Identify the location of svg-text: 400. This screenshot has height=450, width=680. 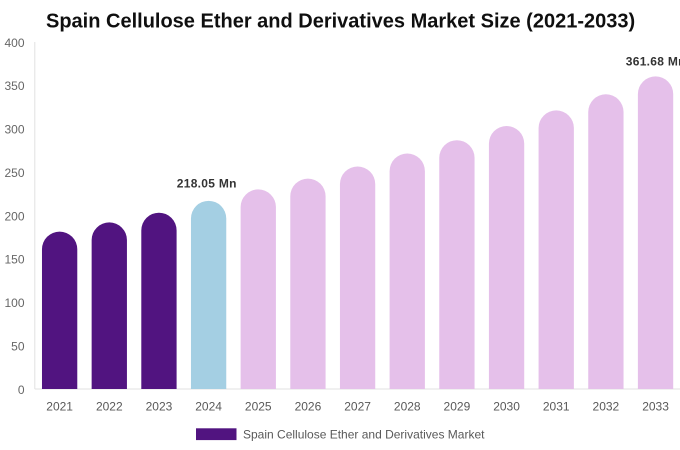
(14, 43).